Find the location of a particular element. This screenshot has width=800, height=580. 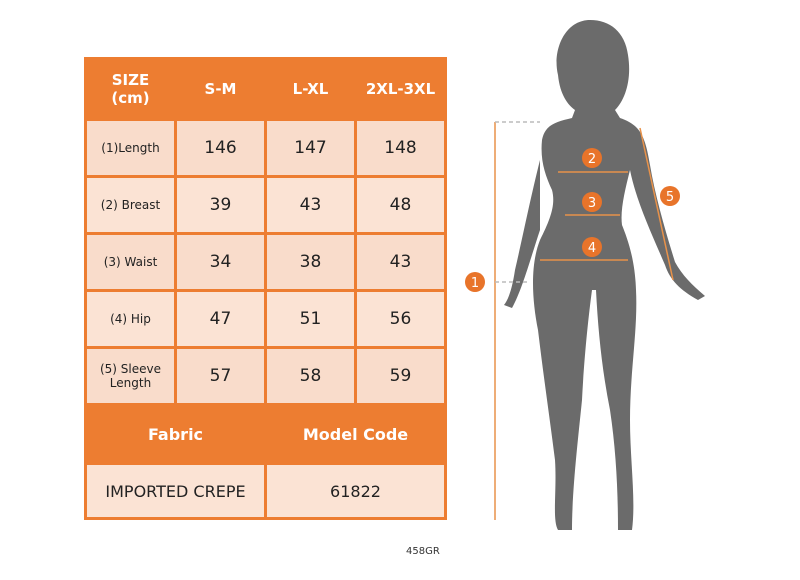

row-label: (1)Length is located at coordinates (130, 148).